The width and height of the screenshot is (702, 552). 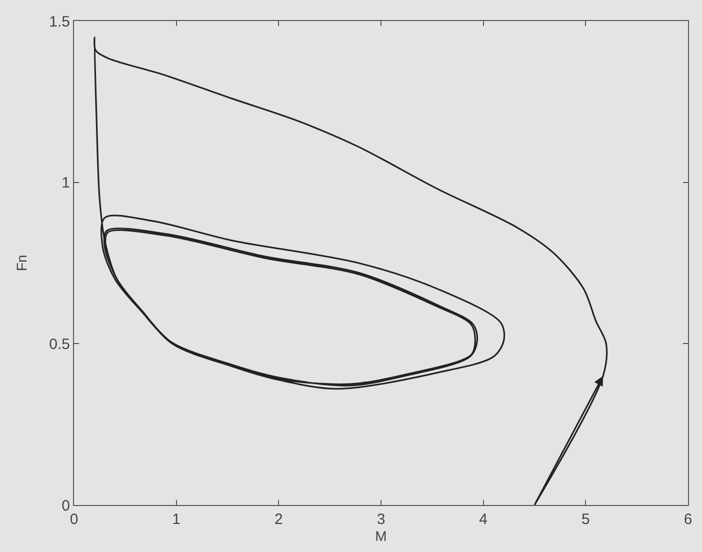 I want to click on x-tick-label: 6, so click(x=688, y=519).